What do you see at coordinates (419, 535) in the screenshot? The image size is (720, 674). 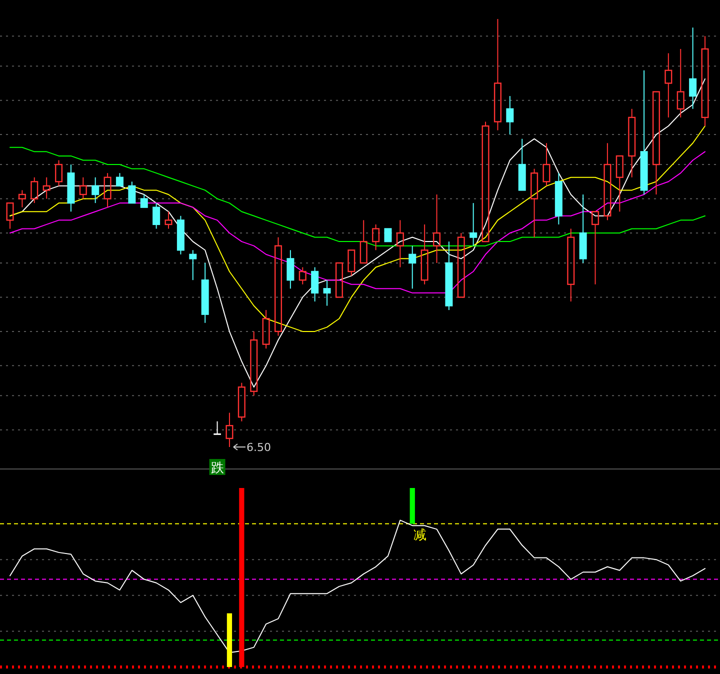 I see `annotation: 减` at bounding box center [419, 535].